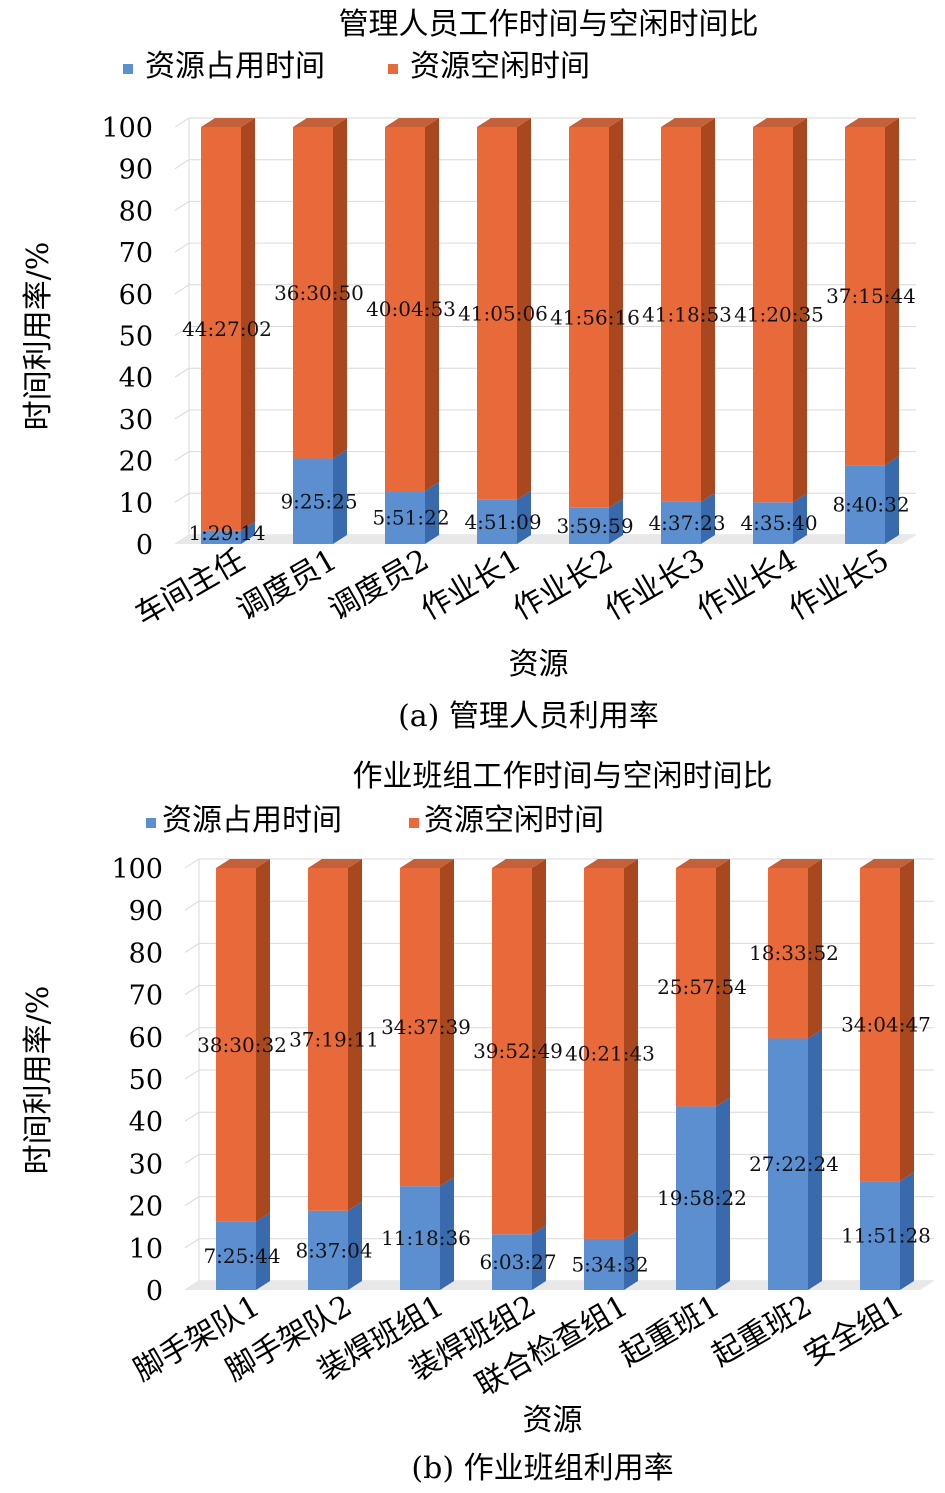 The height and width of the screenshot is (1493, 945). What do you see at coordinates (393, 69) in the screenshot?
I see `legend-swatch-idle` at bounding box center [393, 69].